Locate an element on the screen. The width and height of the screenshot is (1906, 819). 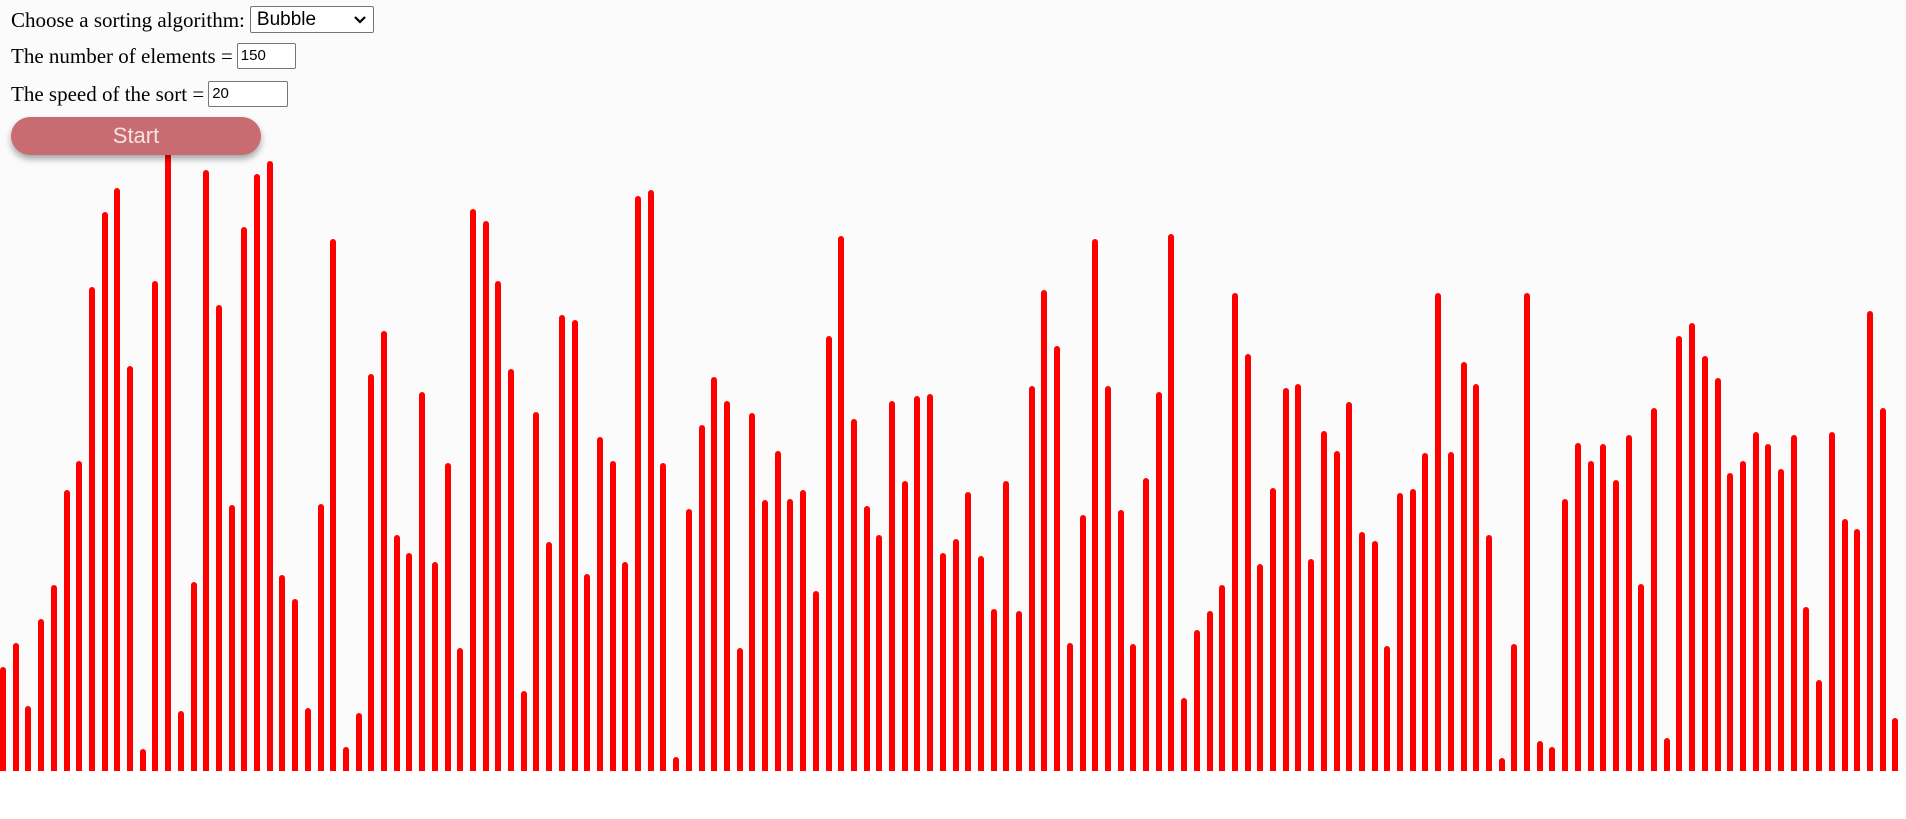
sort-speed-label: The speed of the sort = is located at coordinates (108, 94).